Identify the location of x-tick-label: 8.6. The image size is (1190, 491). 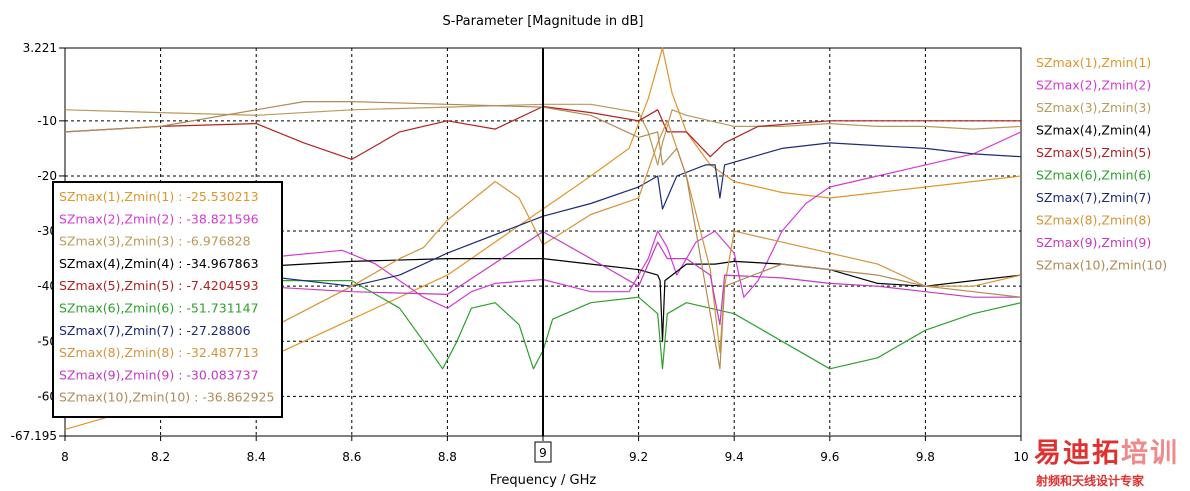
(351, 457).